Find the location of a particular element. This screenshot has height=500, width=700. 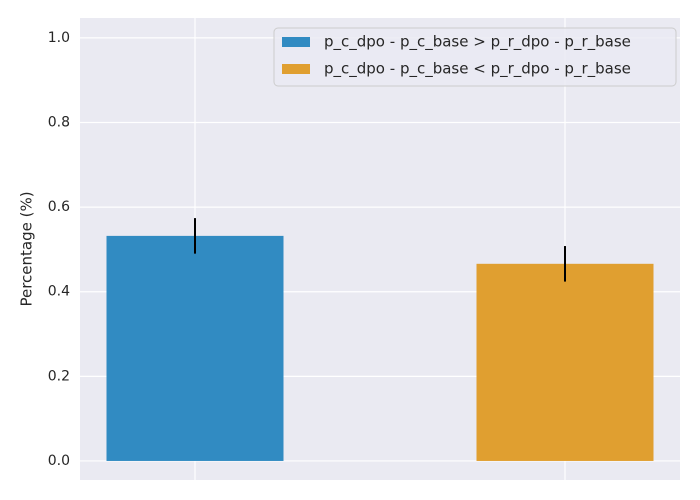

y-axis-label: Percentage (%) is located at coordinates (27, 248).